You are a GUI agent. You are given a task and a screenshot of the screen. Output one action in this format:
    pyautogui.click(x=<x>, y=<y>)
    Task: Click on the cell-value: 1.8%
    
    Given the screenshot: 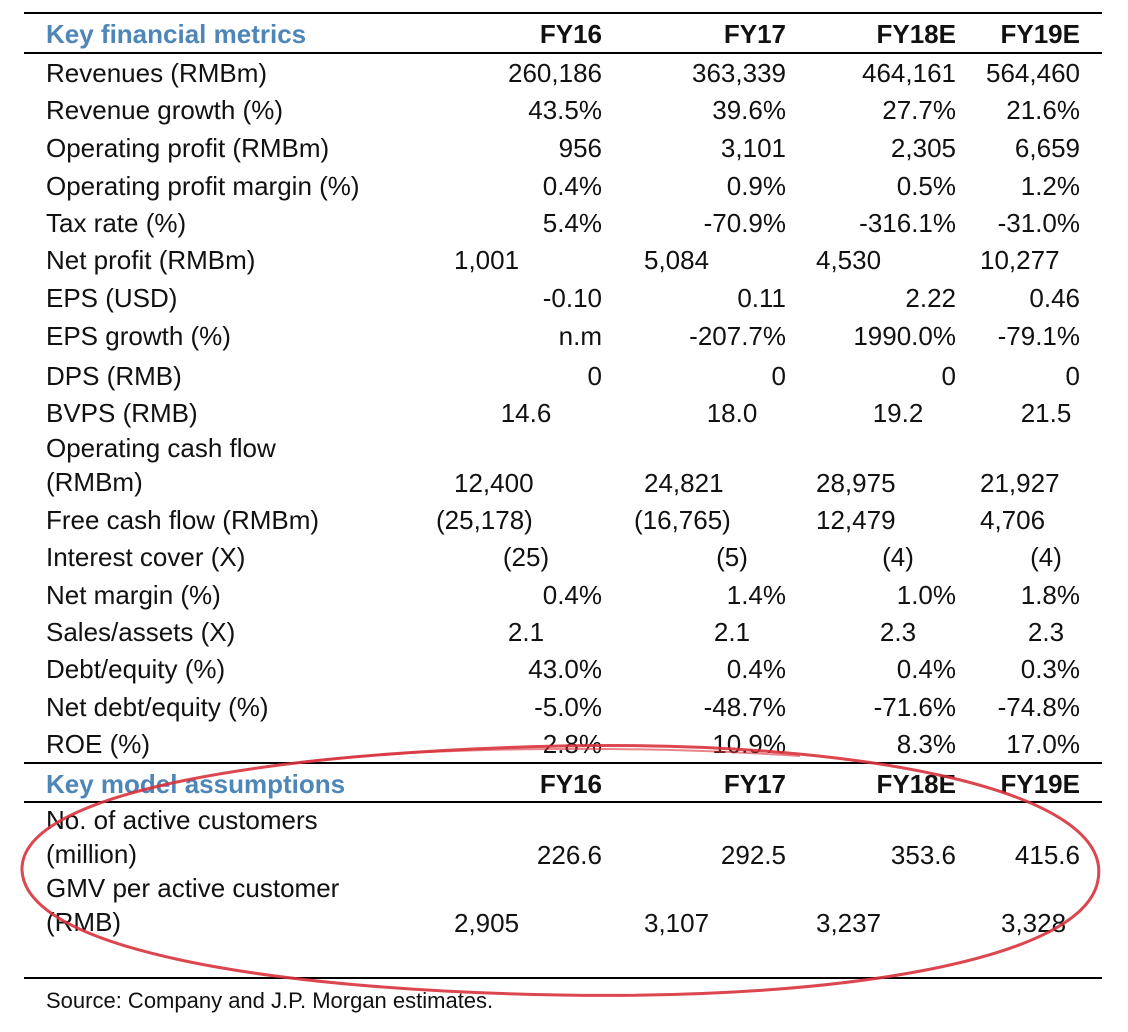 What is the action you would take?
    pyautogui.click(x=1050, y=595)
    